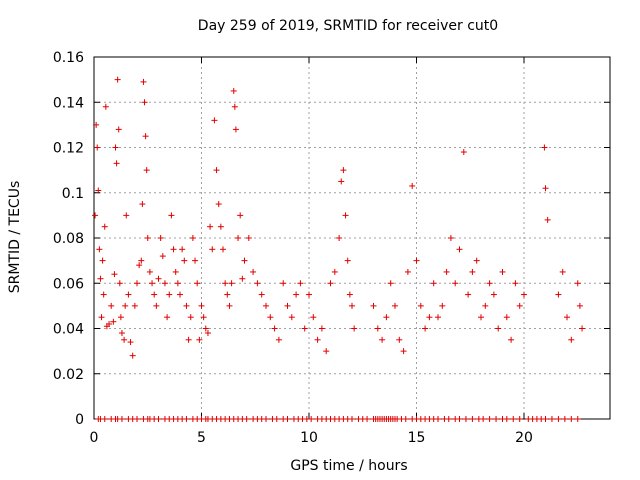 This screenshot has width=640, height=480. Describe the element at coordinates (94, 438) in the screenshot. I see `x-tick-label: 0` at that location.